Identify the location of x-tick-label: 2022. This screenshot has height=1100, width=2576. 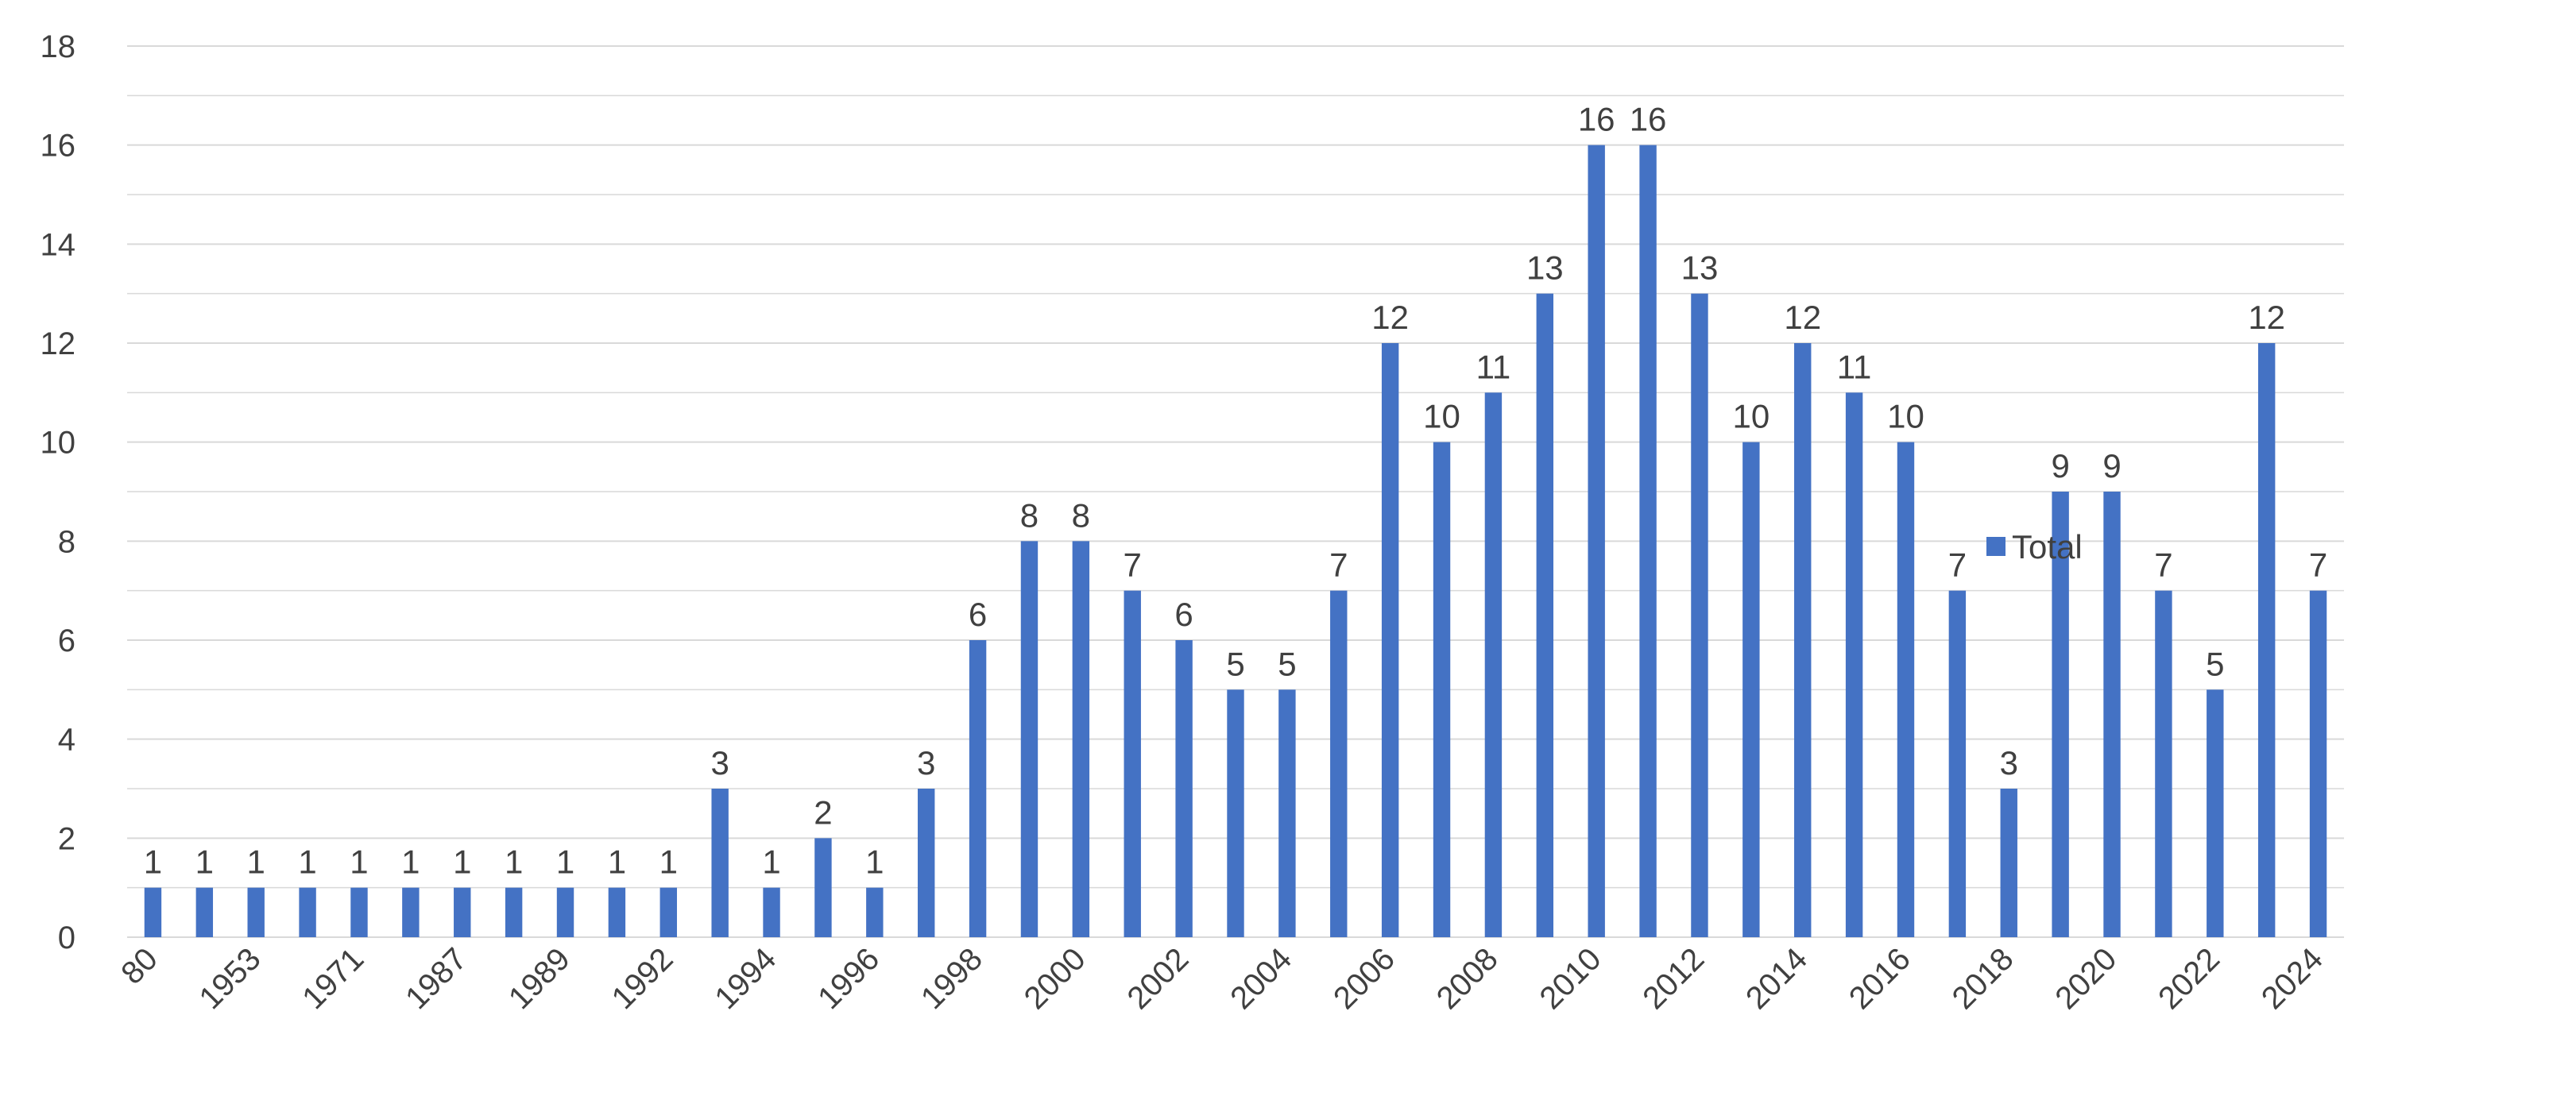
(2189, 978).